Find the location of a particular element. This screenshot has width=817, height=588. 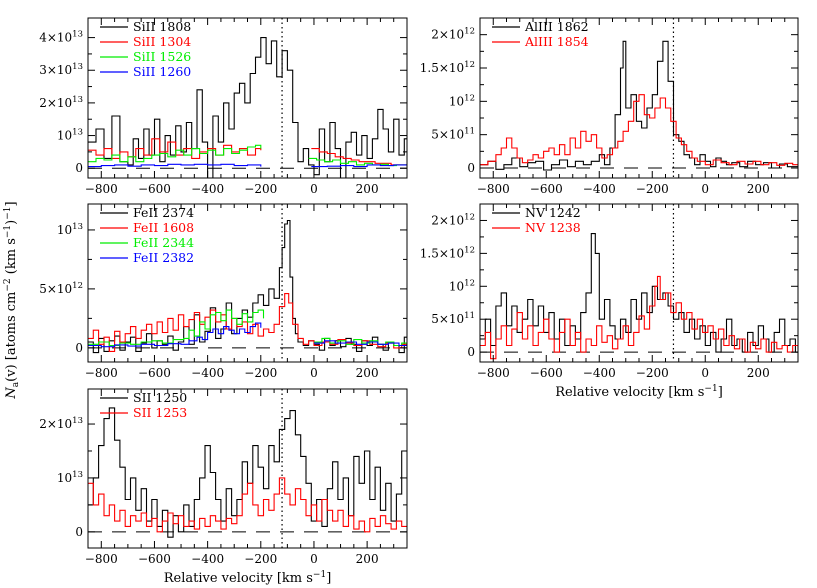

y-tick-label: 4×10¹³ is located at coordinates (61, 37).